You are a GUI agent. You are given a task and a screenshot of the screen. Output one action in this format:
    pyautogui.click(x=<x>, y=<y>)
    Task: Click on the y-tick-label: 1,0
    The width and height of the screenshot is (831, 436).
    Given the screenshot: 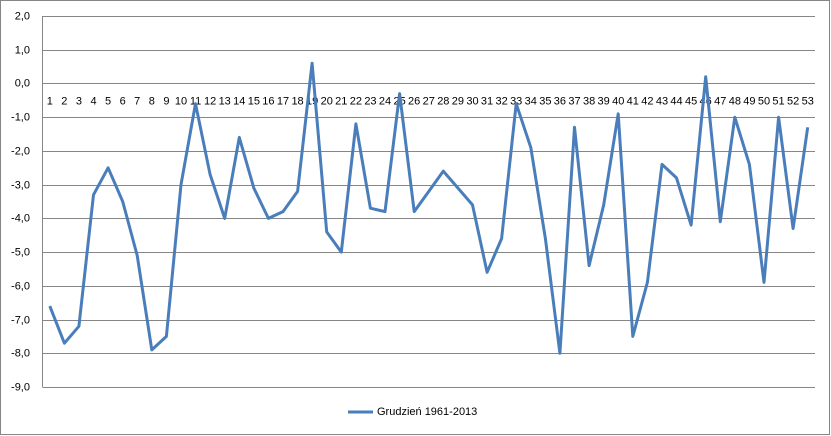 What is the action you would take?
    pyautogui.click(x=22, y=50)
    